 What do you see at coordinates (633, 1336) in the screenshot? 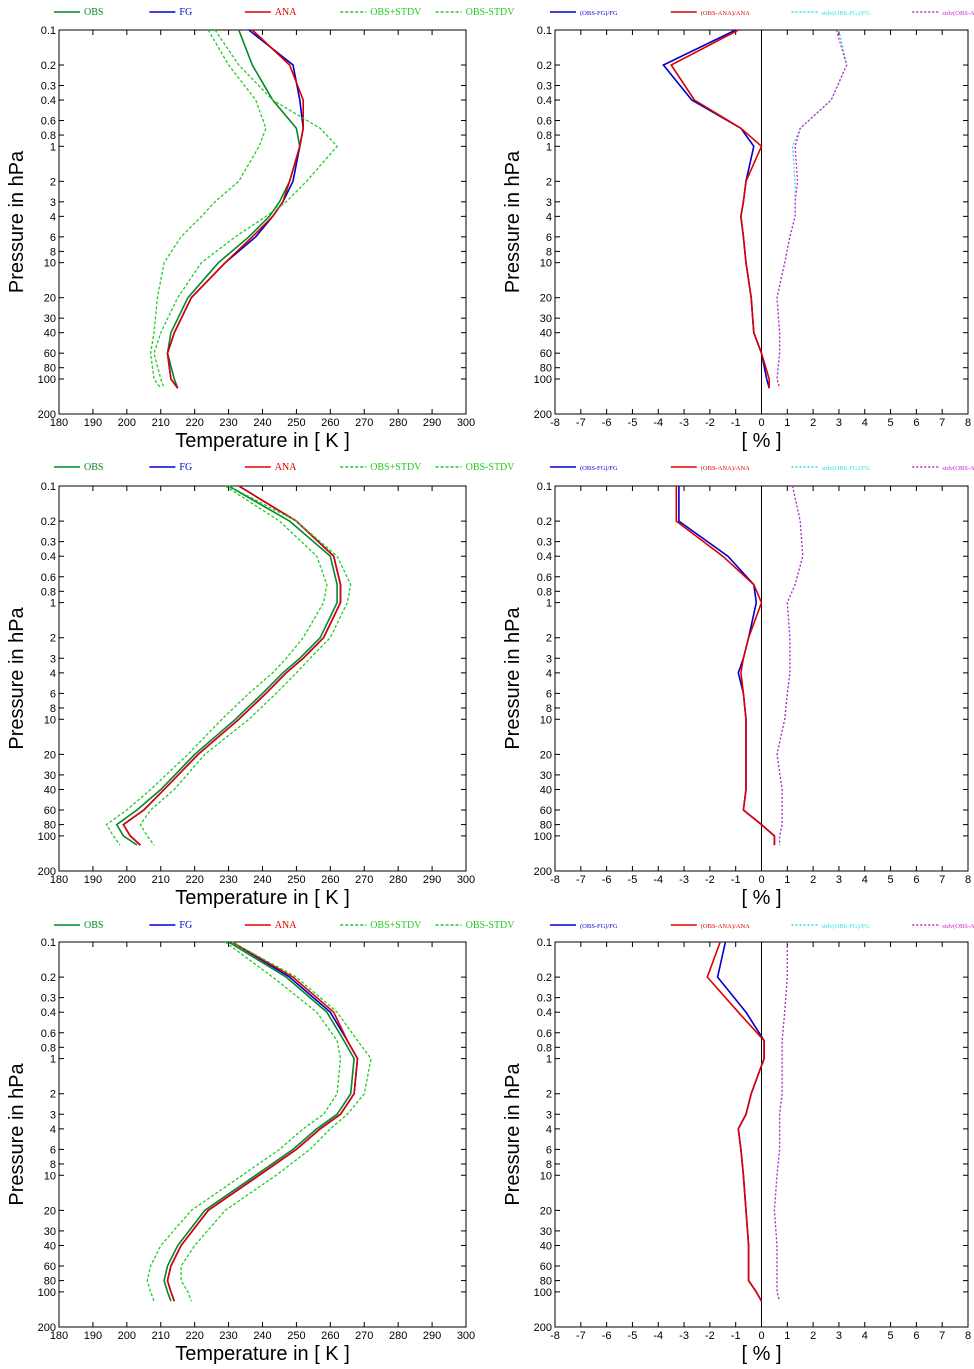
I see `x-tick-label: -5` at bounding box center [633, 1336].